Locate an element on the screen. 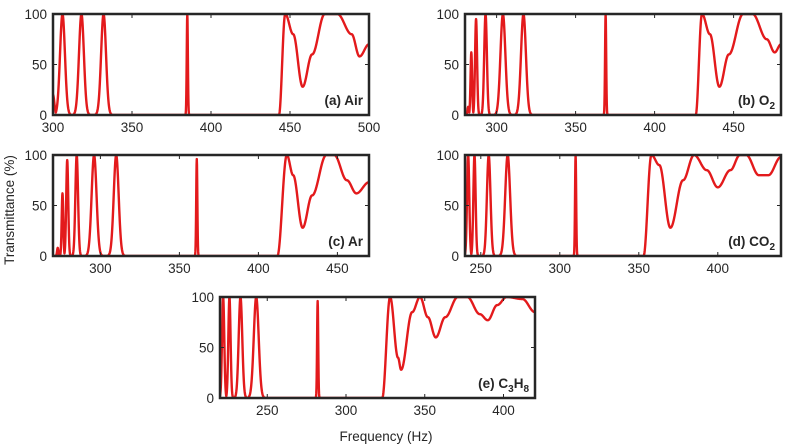 Image resolution: width=791 pixels, height=448 pixels. x-tick-label-a: 400 is located at coordinates (211, 127).